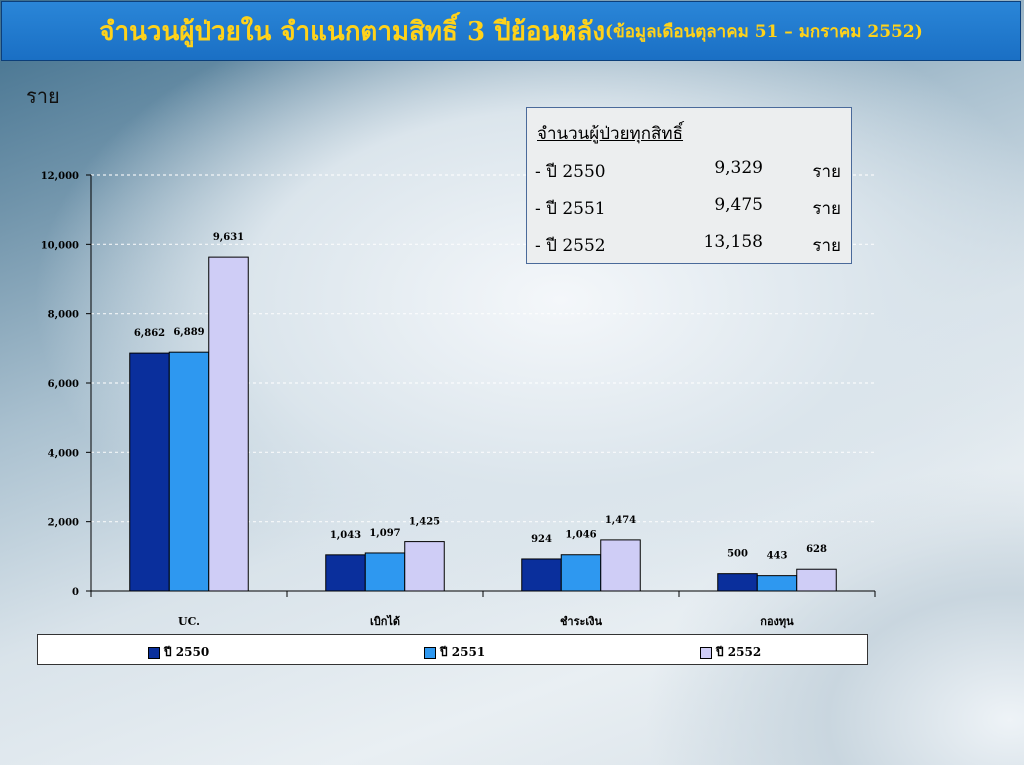 The height and width of the screenshot is (765, 1024). I want to click on data-label: 1,425, so click(424, 522).